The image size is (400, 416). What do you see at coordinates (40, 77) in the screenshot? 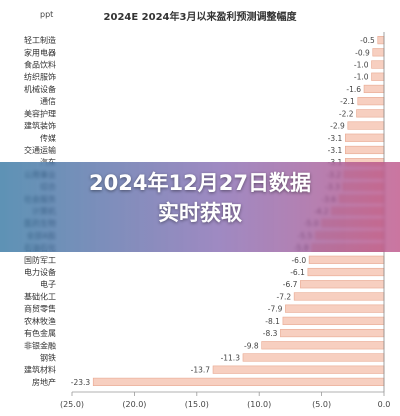
I see `category-label: 纺织服饰` at bounding box center [40, 77].